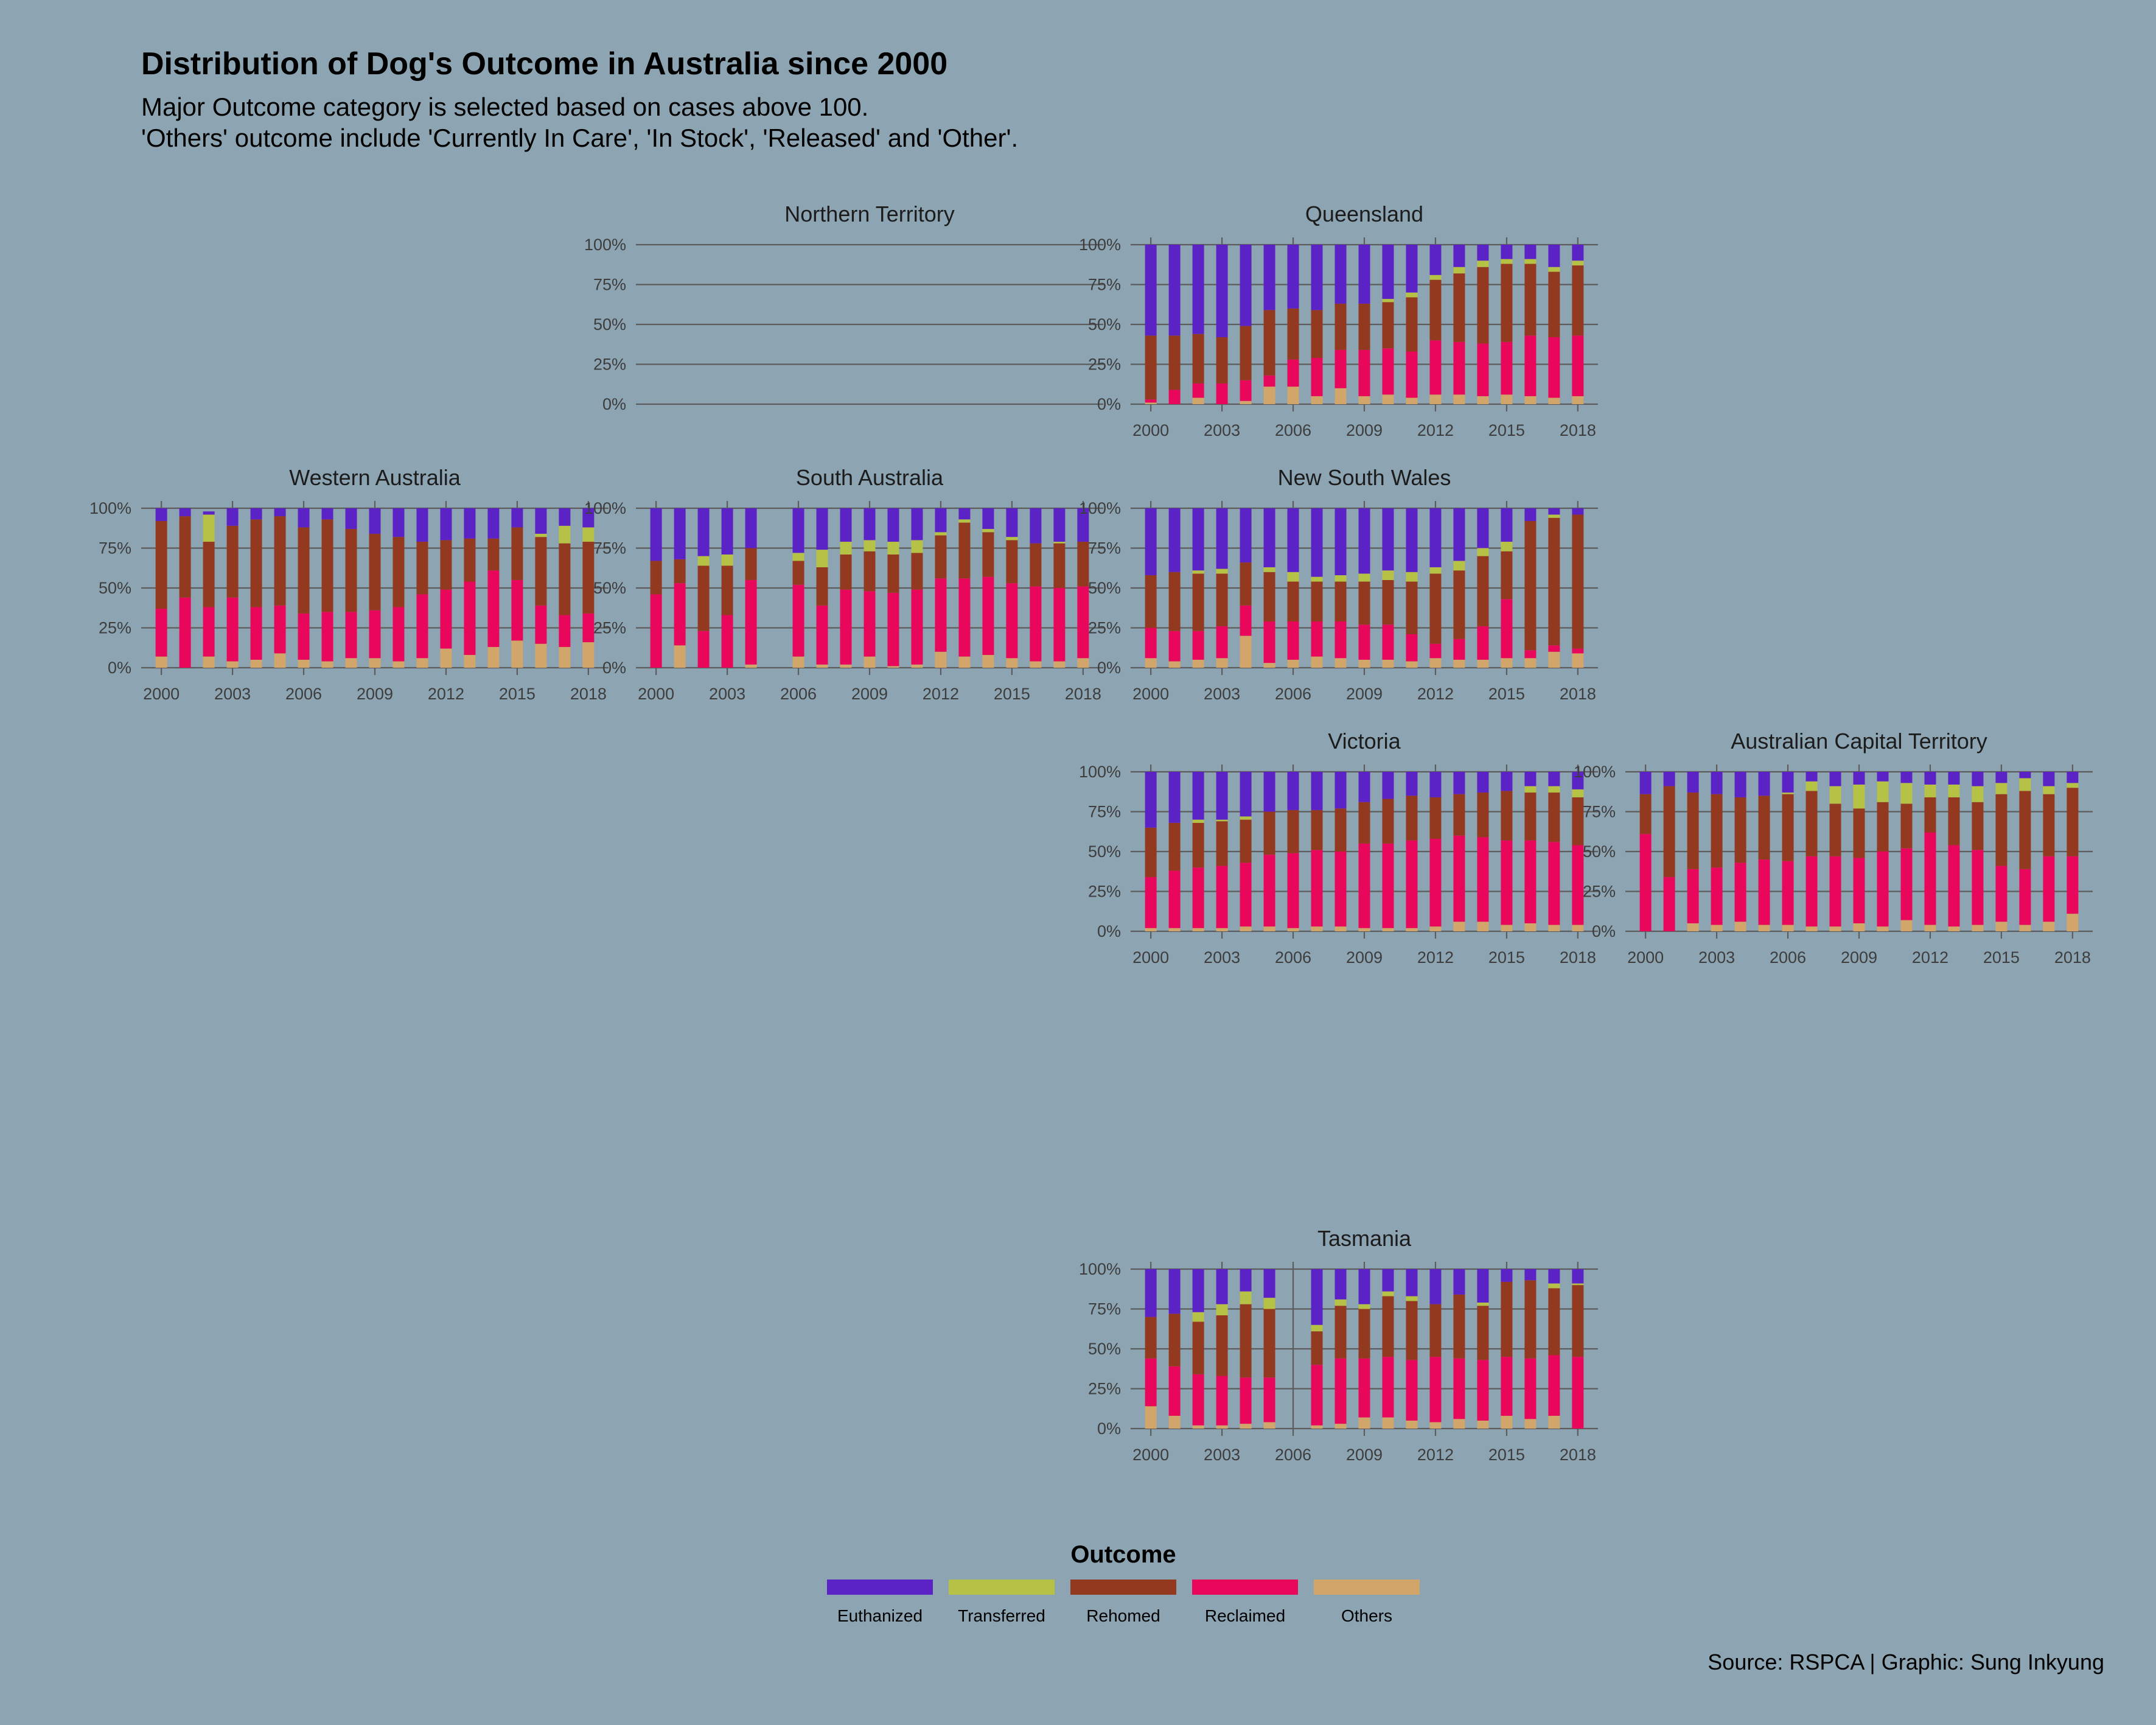 Image resolution: width=2156 pixels, height=1725 pixels. Describe the element at coordinates (1530, 817) in the screenshot. I see `panel-victoria-bar-2016-rehomed` at that location.